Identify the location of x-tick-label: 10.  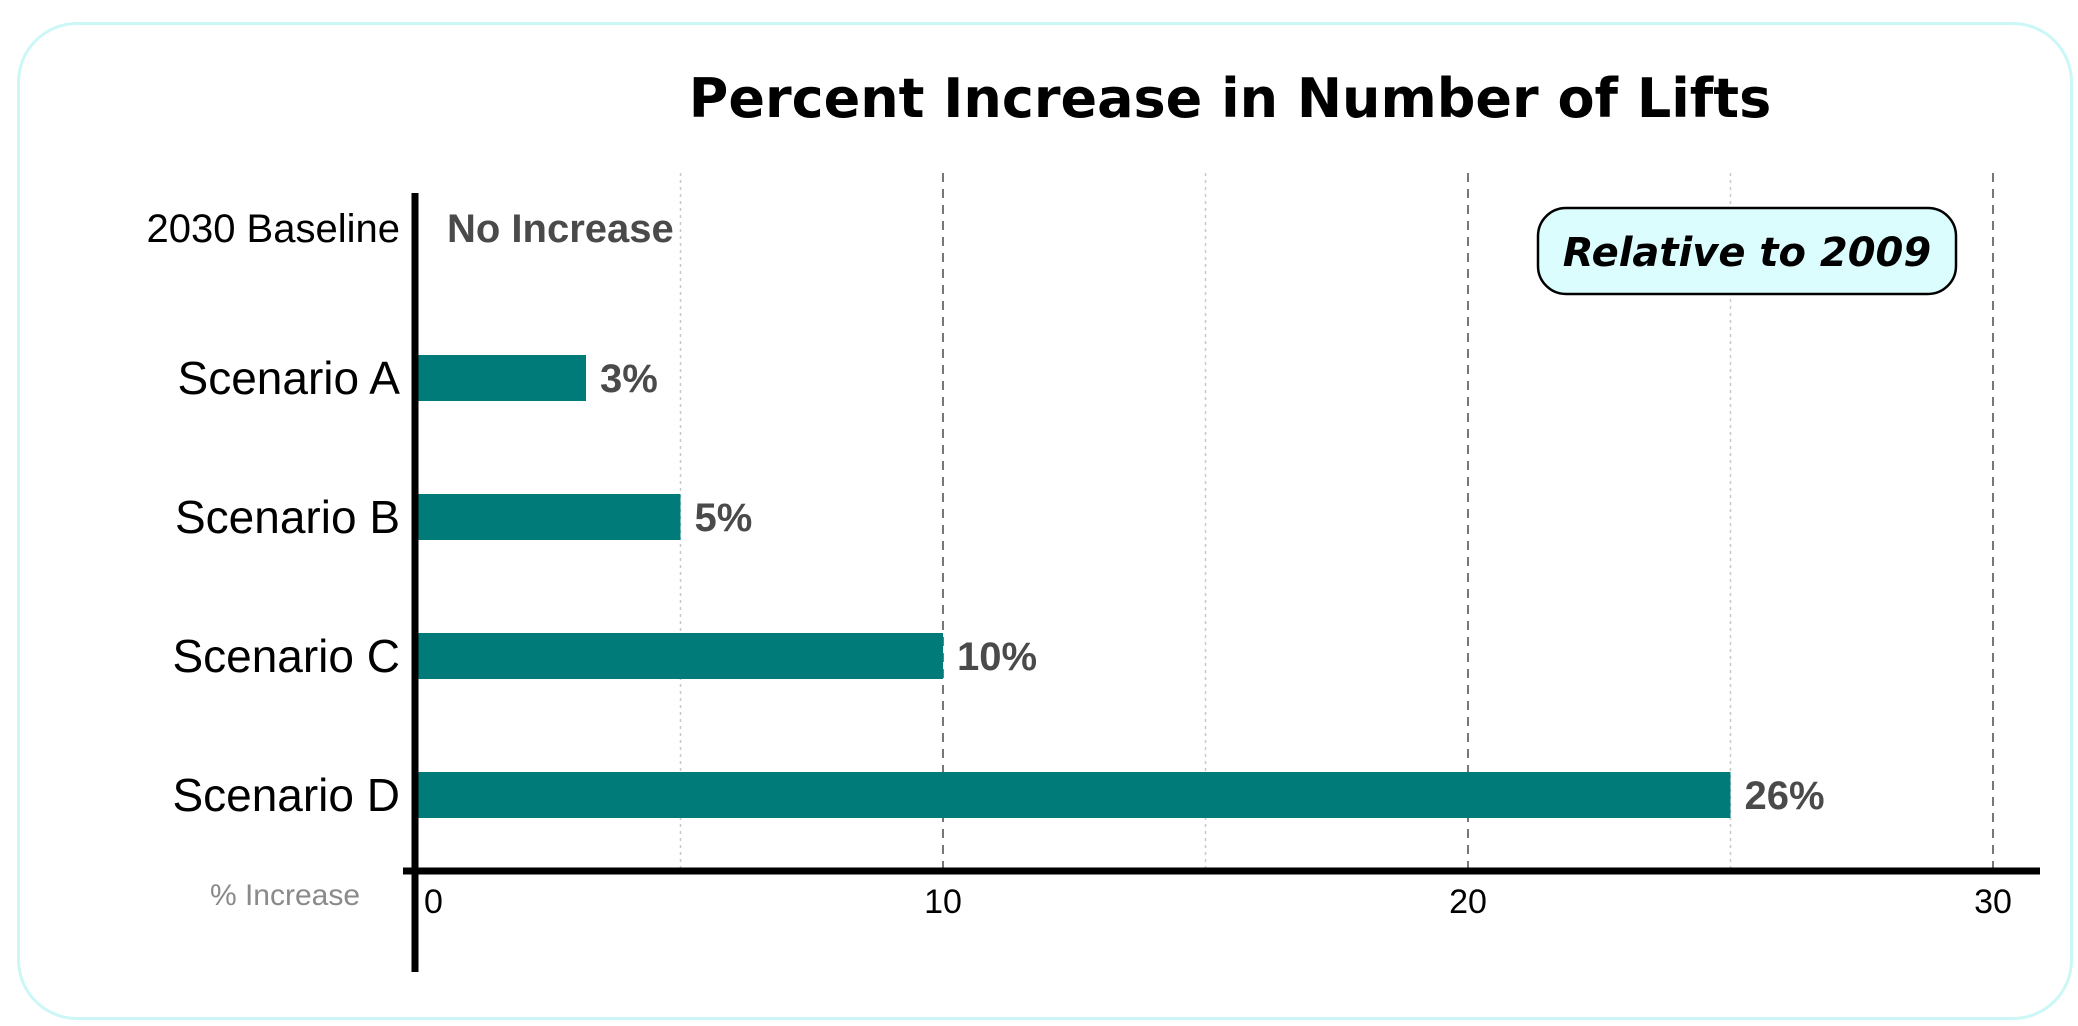
(943, 902).